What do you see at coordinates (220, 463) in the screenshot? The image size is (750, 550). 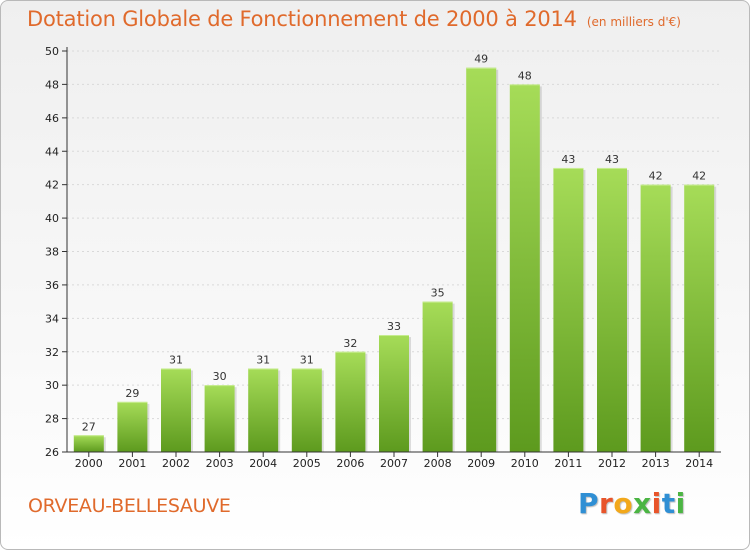 I see `x-tick-label: 2003` at bounding box center [220, 463].